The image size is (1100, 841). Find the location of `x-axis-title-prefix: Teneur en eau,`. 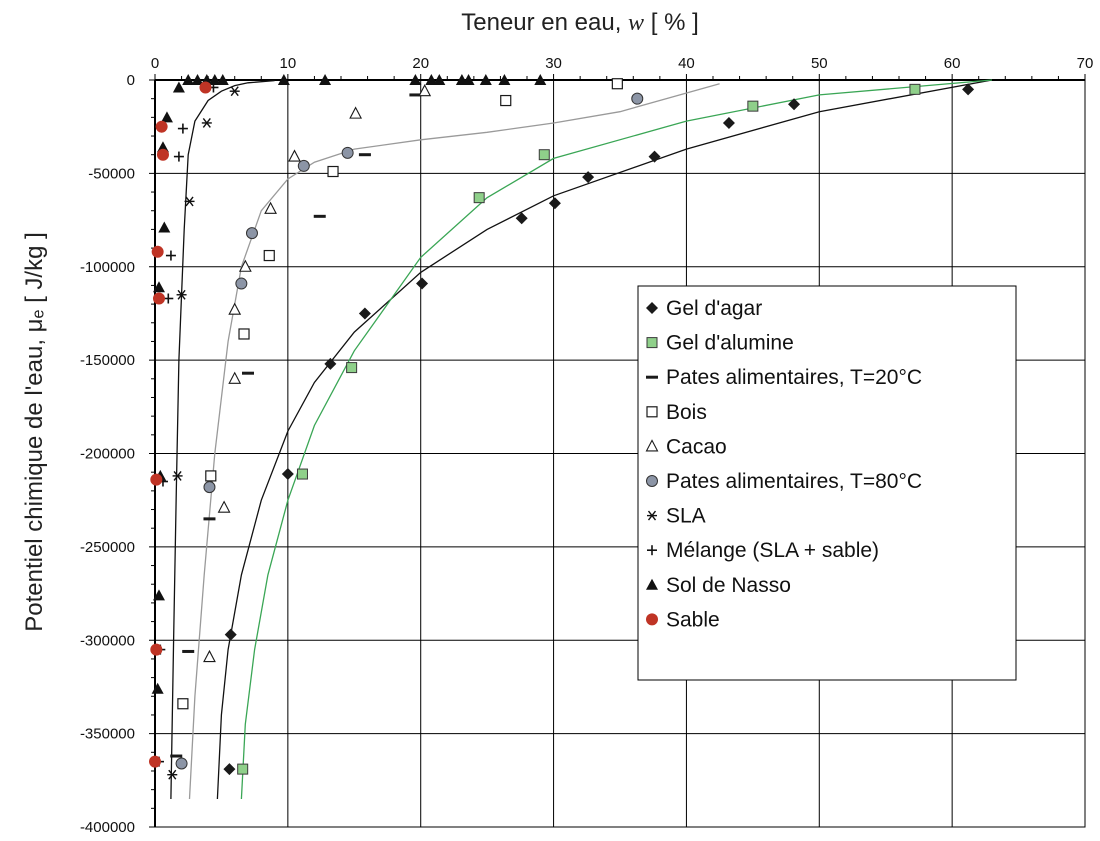

x-axis-title-prefix: Teneur en eau, is located at coordinates (544, 22).